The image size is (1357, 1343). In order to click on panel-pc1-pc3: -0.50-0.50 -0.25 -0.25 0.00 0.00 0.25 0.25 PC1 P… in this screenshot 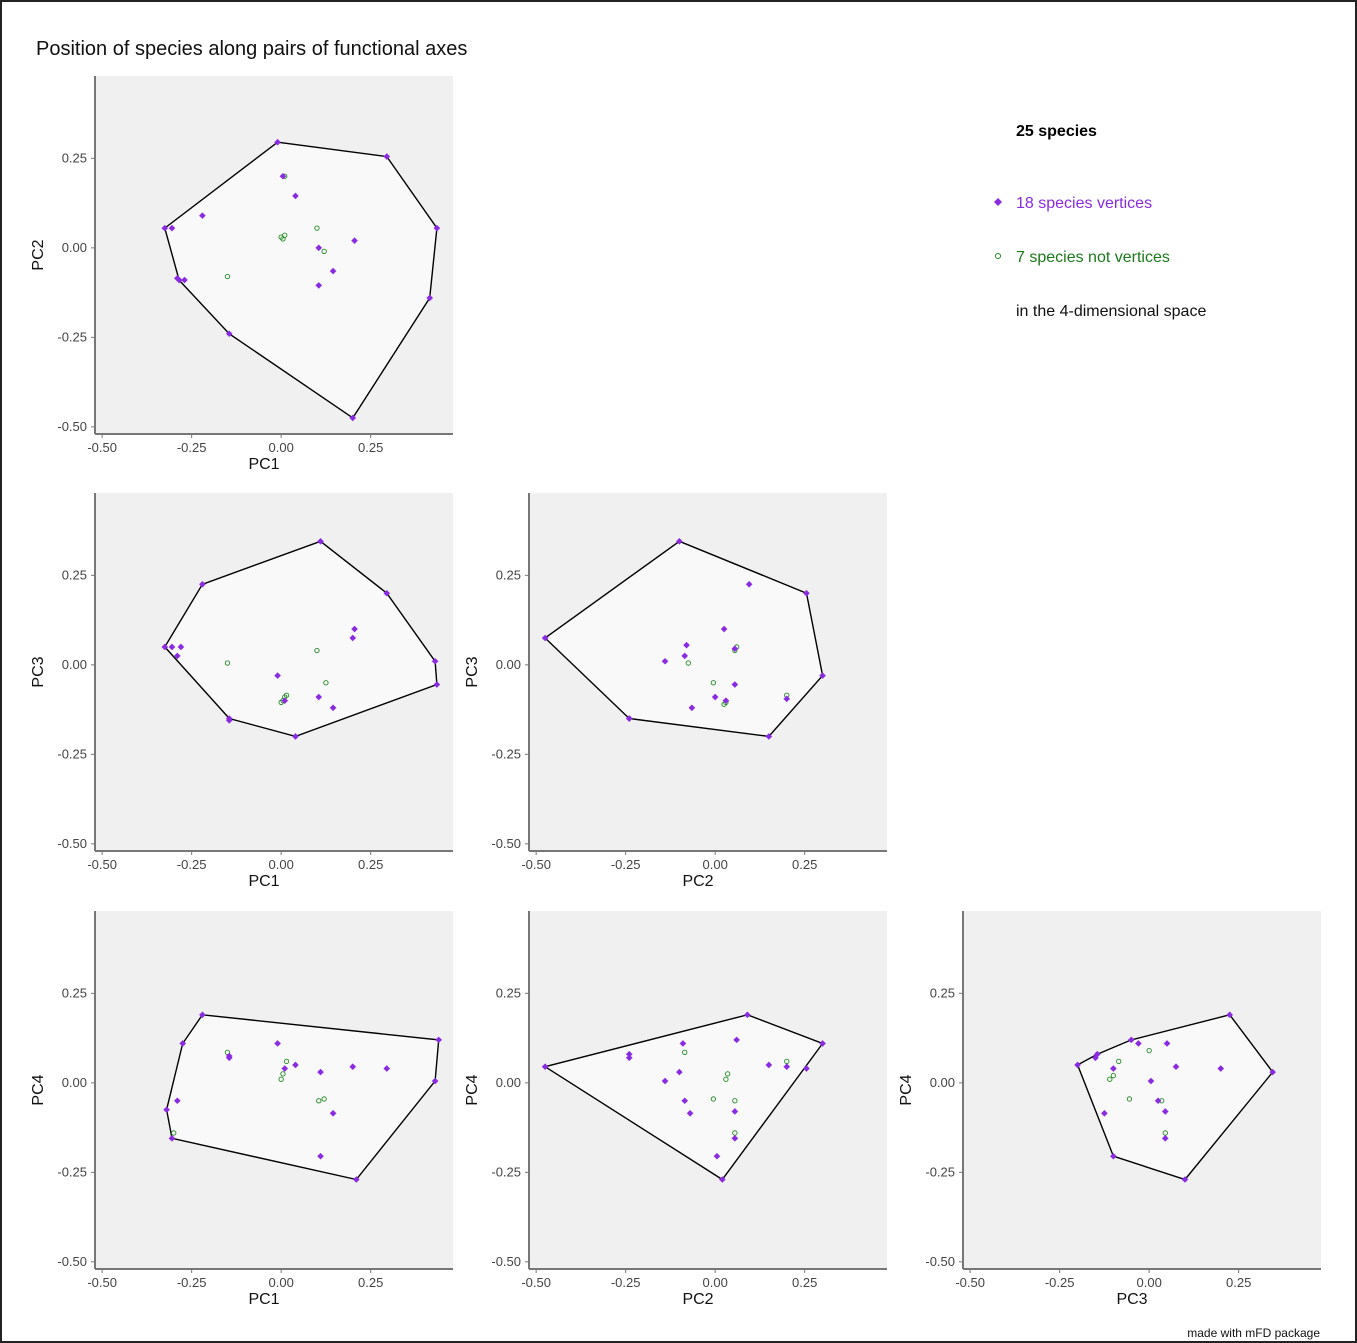, I will do `click(241, 691)`.